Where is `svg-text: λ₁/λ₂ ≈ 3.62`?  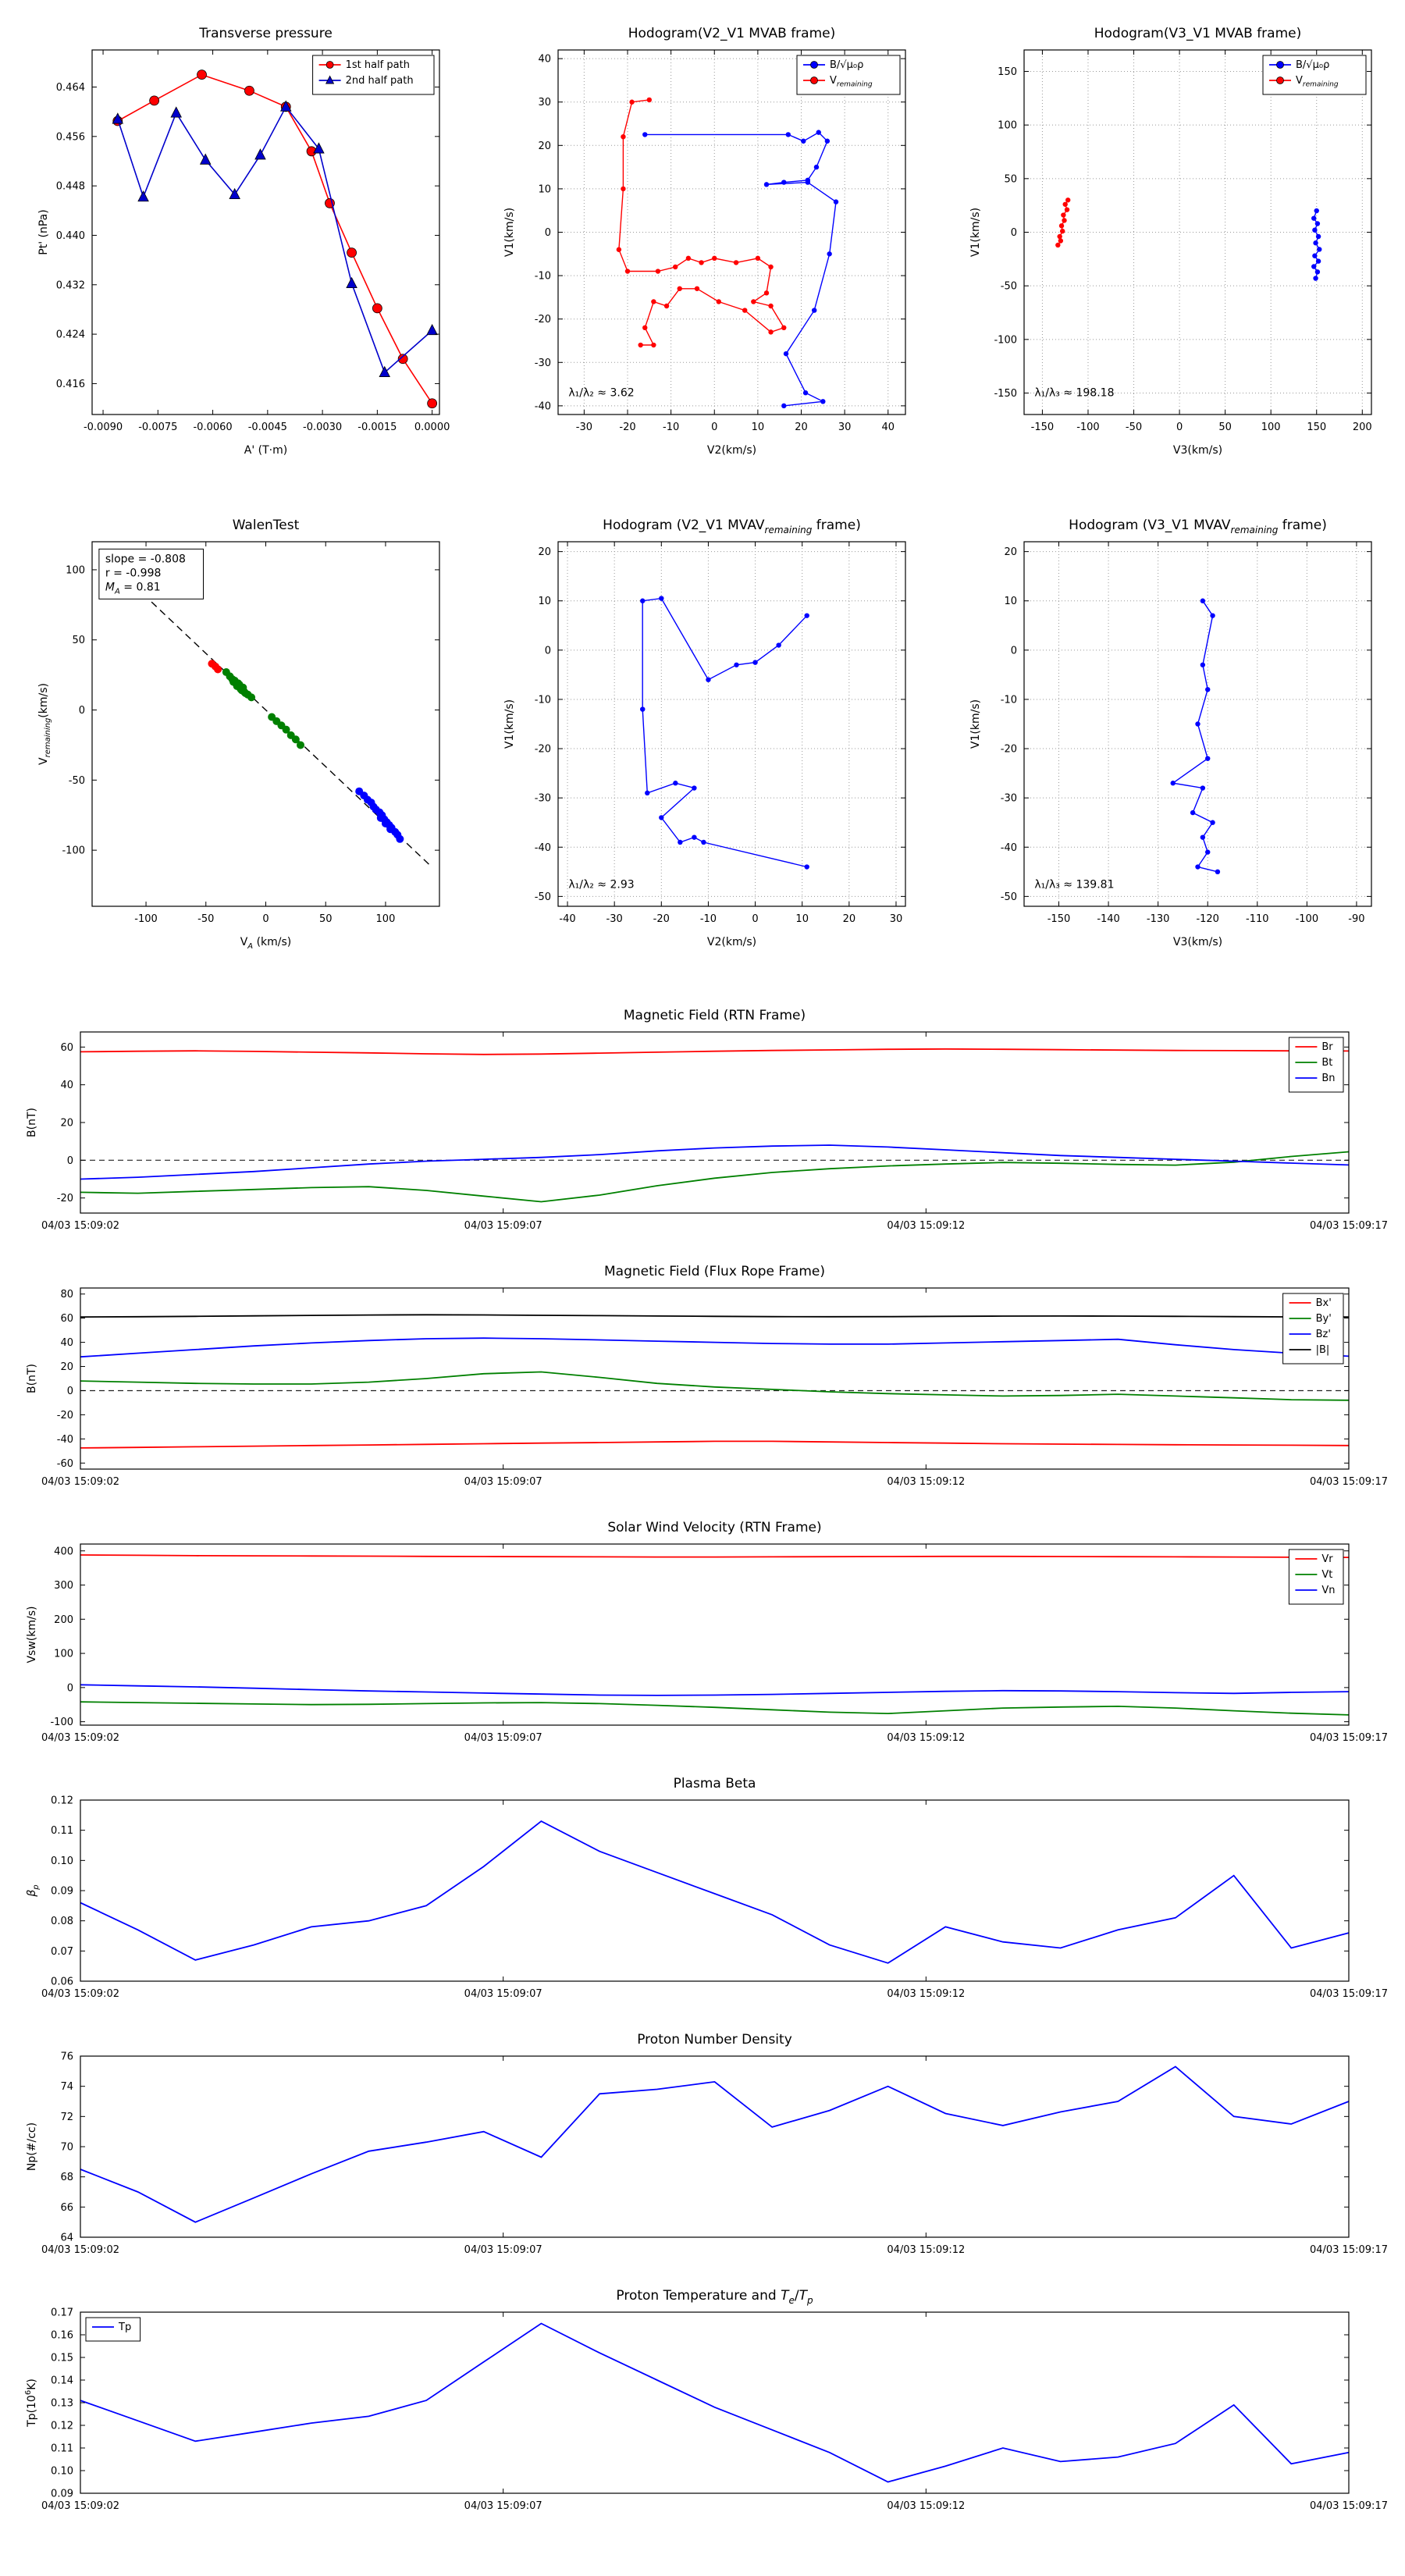 svg-text: λ₁/λ₂ ≈ 3.62 is located at coordinates (601, 393).